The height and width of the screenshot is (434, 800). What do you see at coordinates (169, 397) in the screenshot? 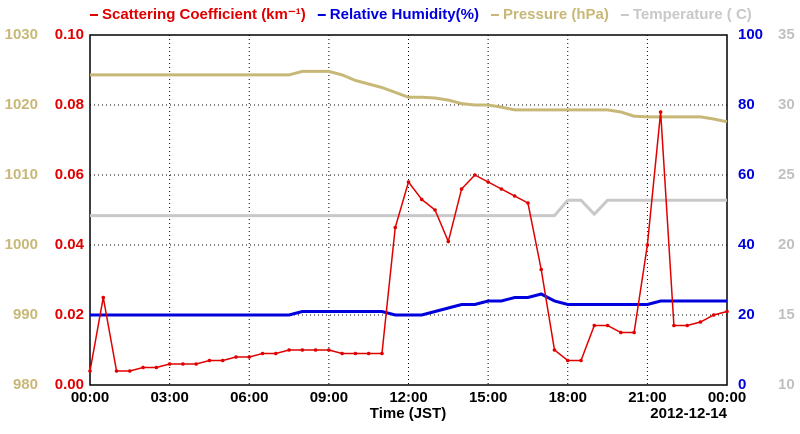
I see `x-tick-label: 03:00` at bounding box center [169, 397].